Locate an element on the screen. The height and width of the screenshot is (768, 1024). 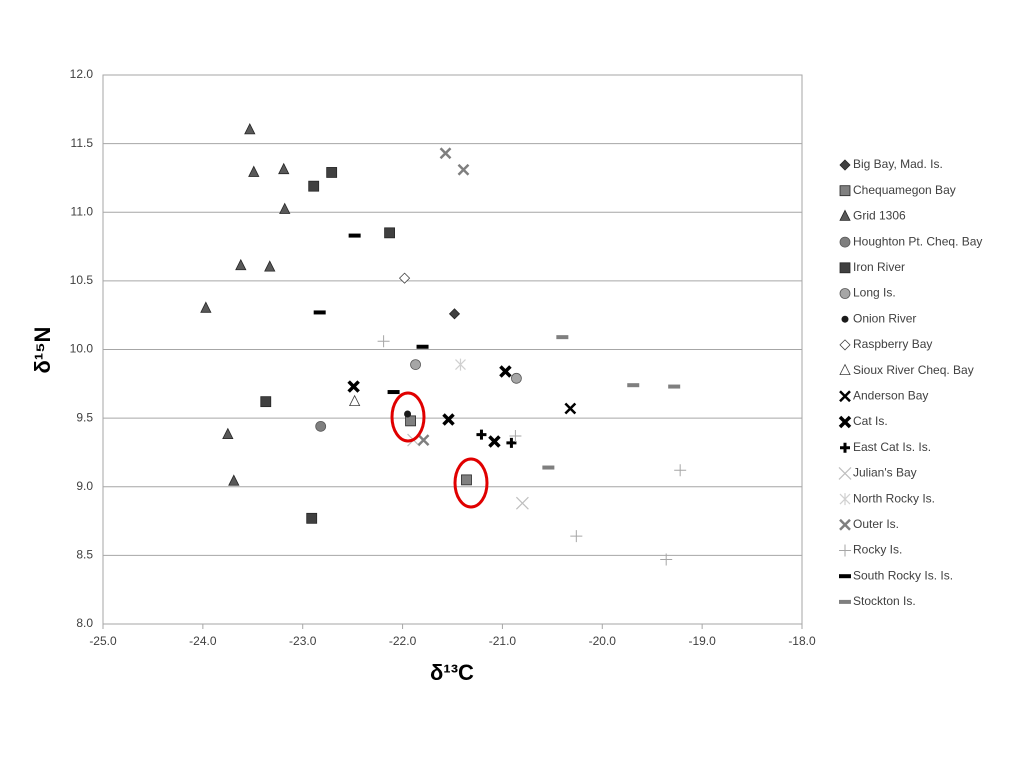
y-tick-label: 11.0 is located at coordinates (82, 211).